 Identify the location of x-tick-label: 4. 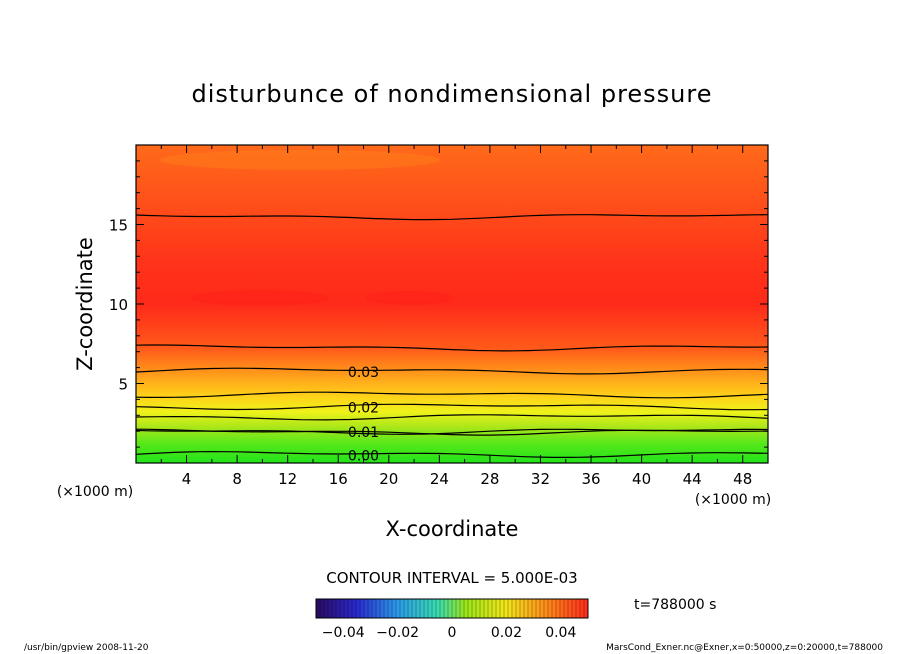
(187, 479).